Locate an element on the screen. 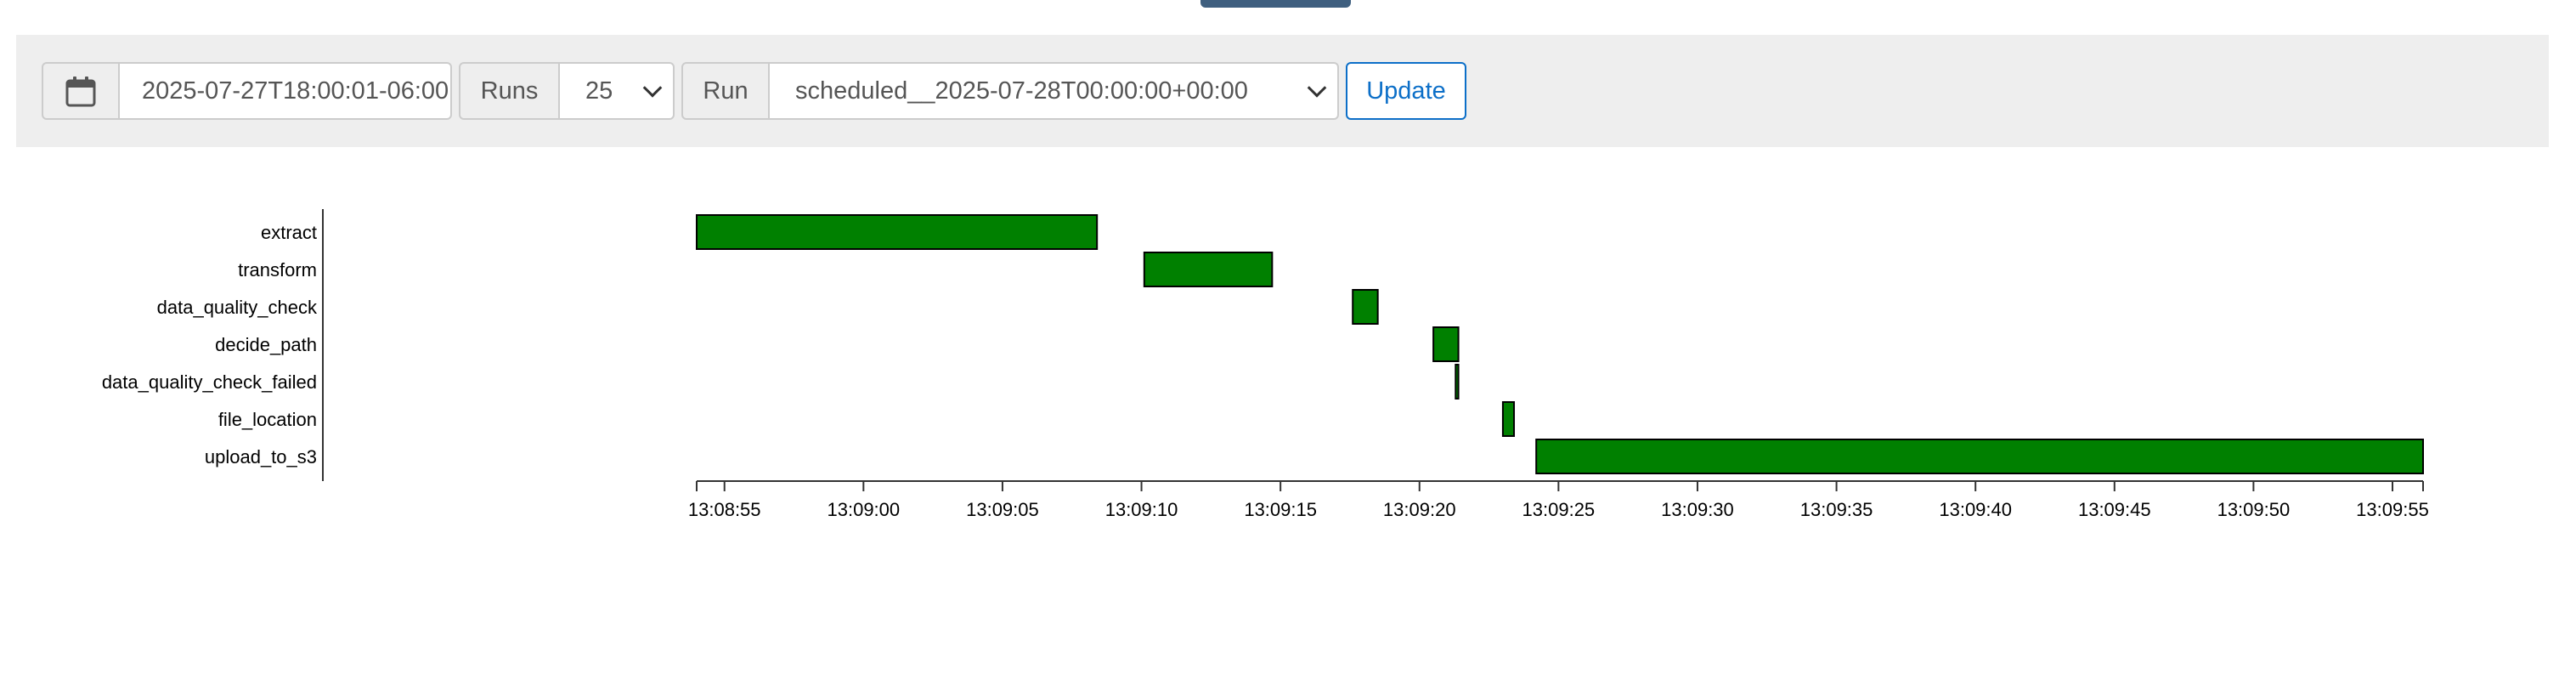  x-tick-label: 13:09:25 is located at coordinates (1559, 509).